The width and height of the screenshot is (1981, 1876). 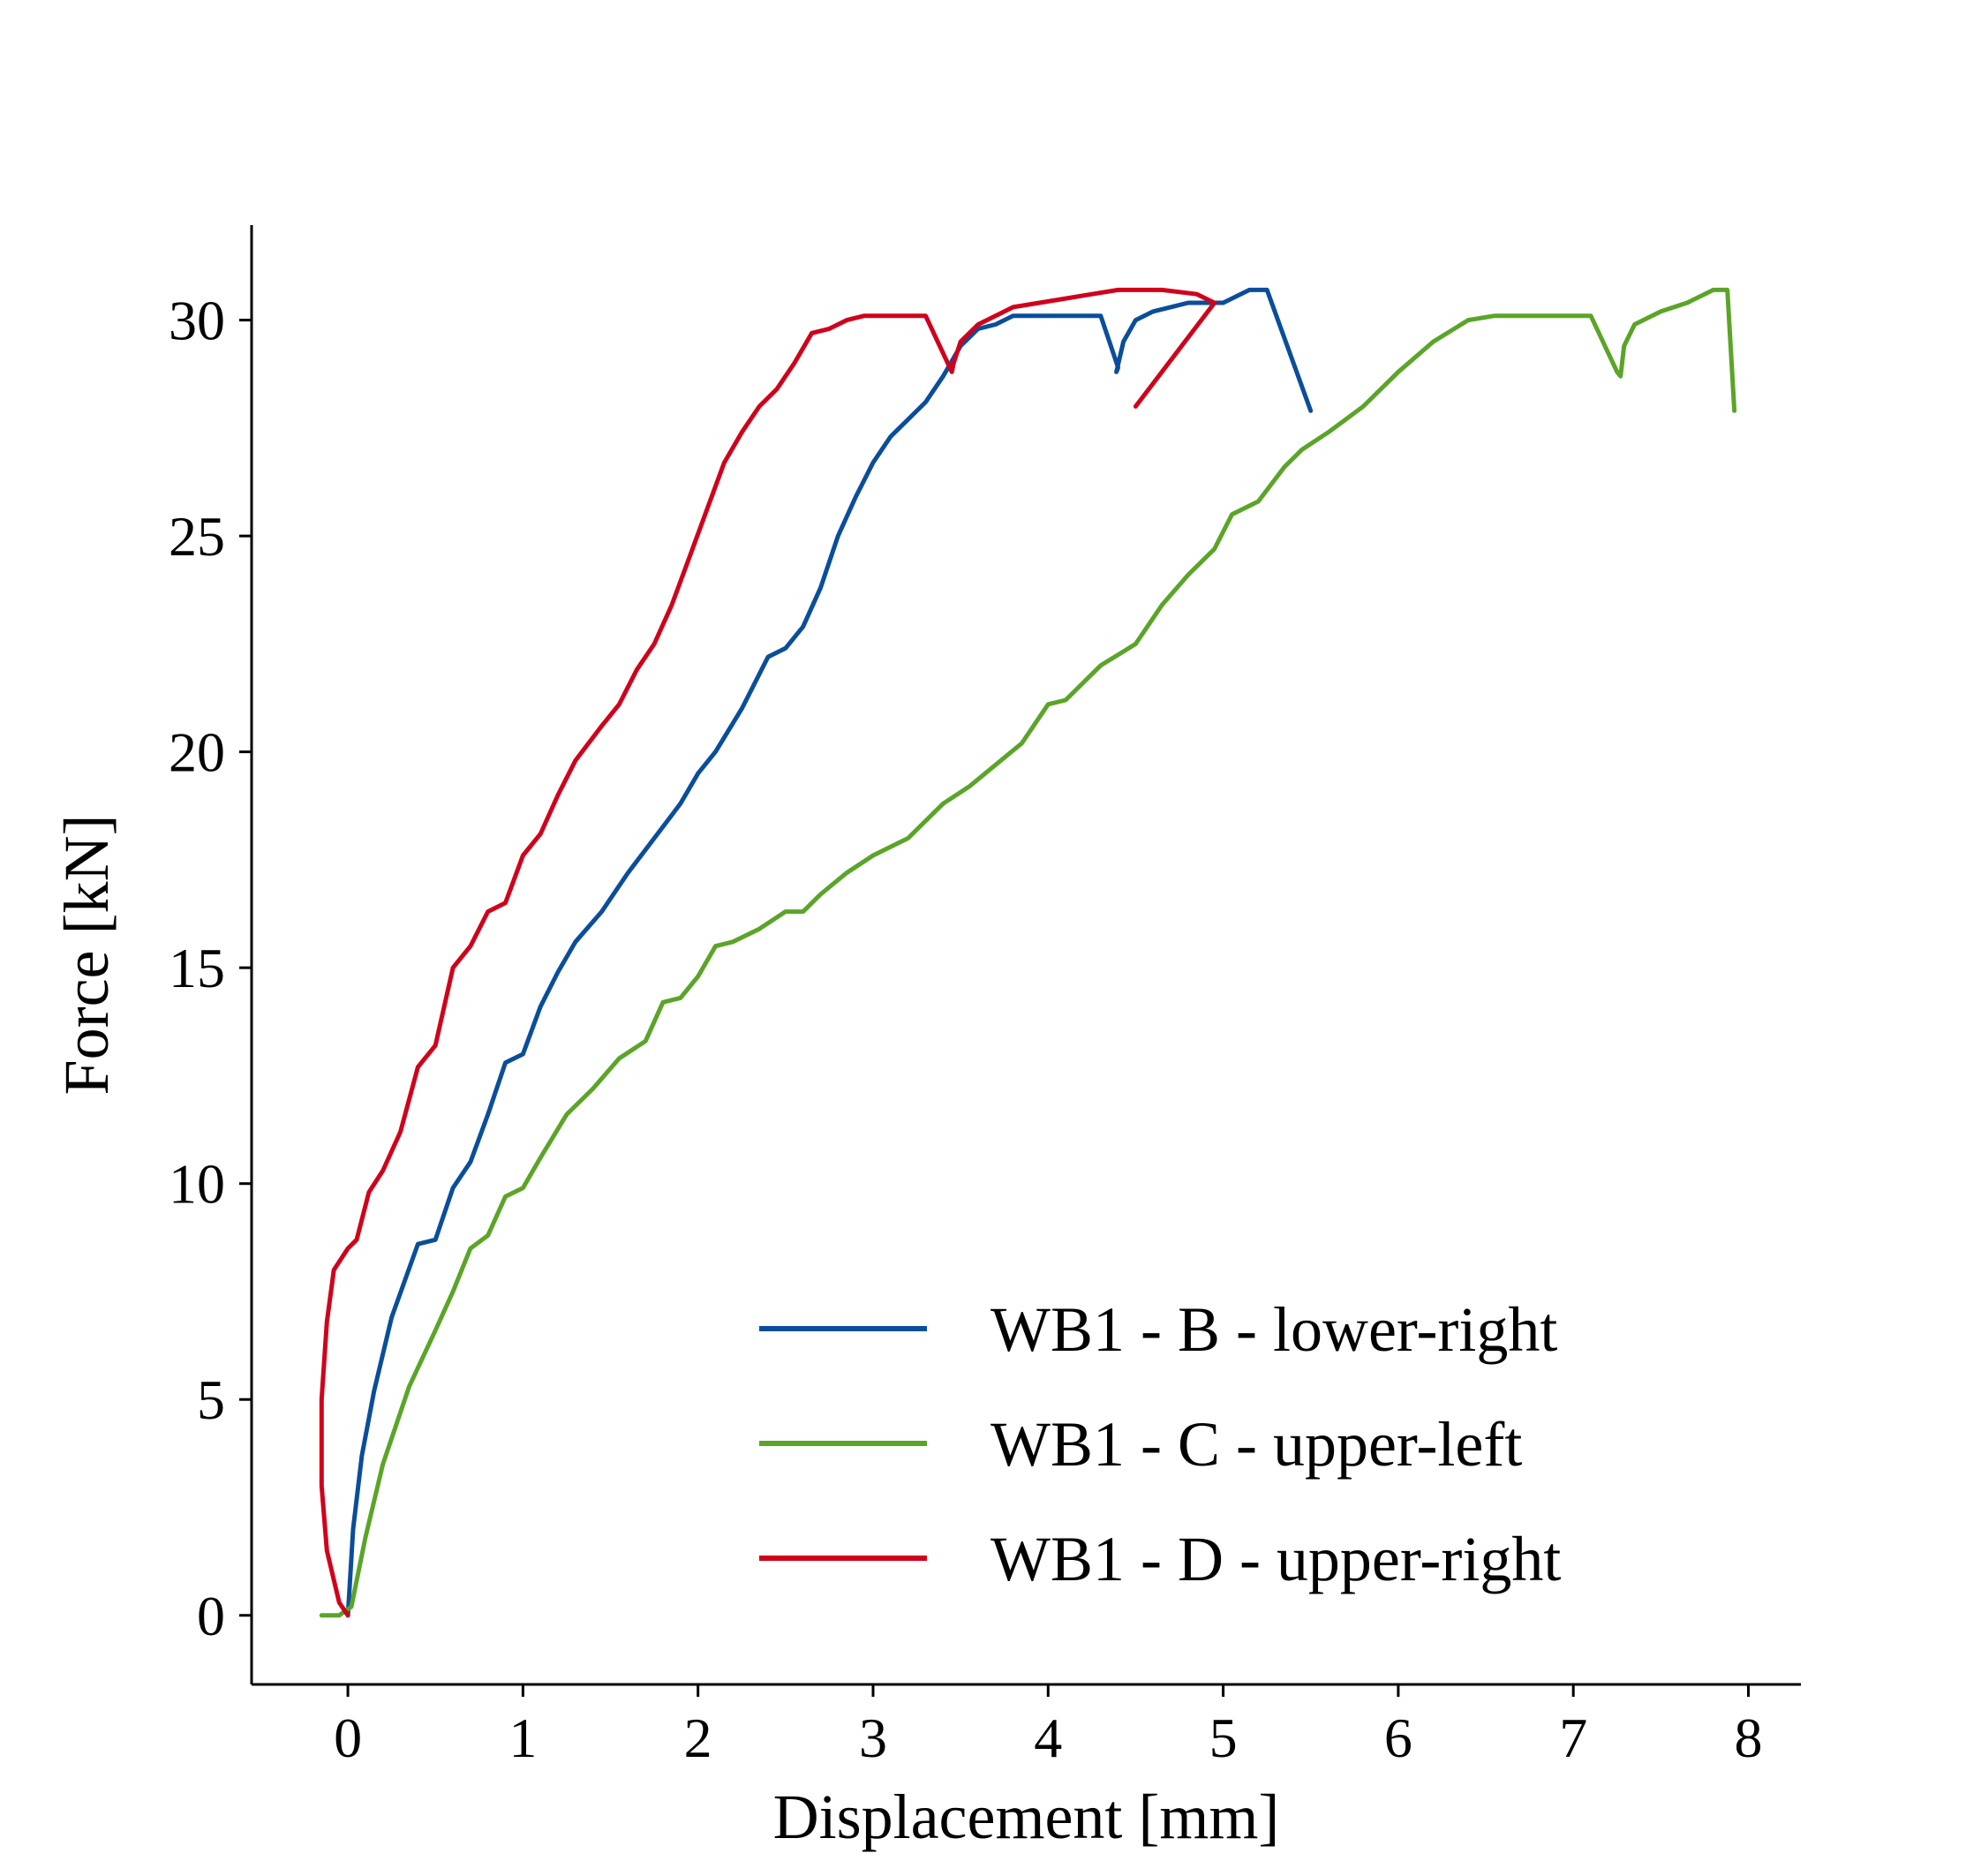 I want to click on y-ticks: 0 5 10 15 20 25 30, so click(x=210, y=968).